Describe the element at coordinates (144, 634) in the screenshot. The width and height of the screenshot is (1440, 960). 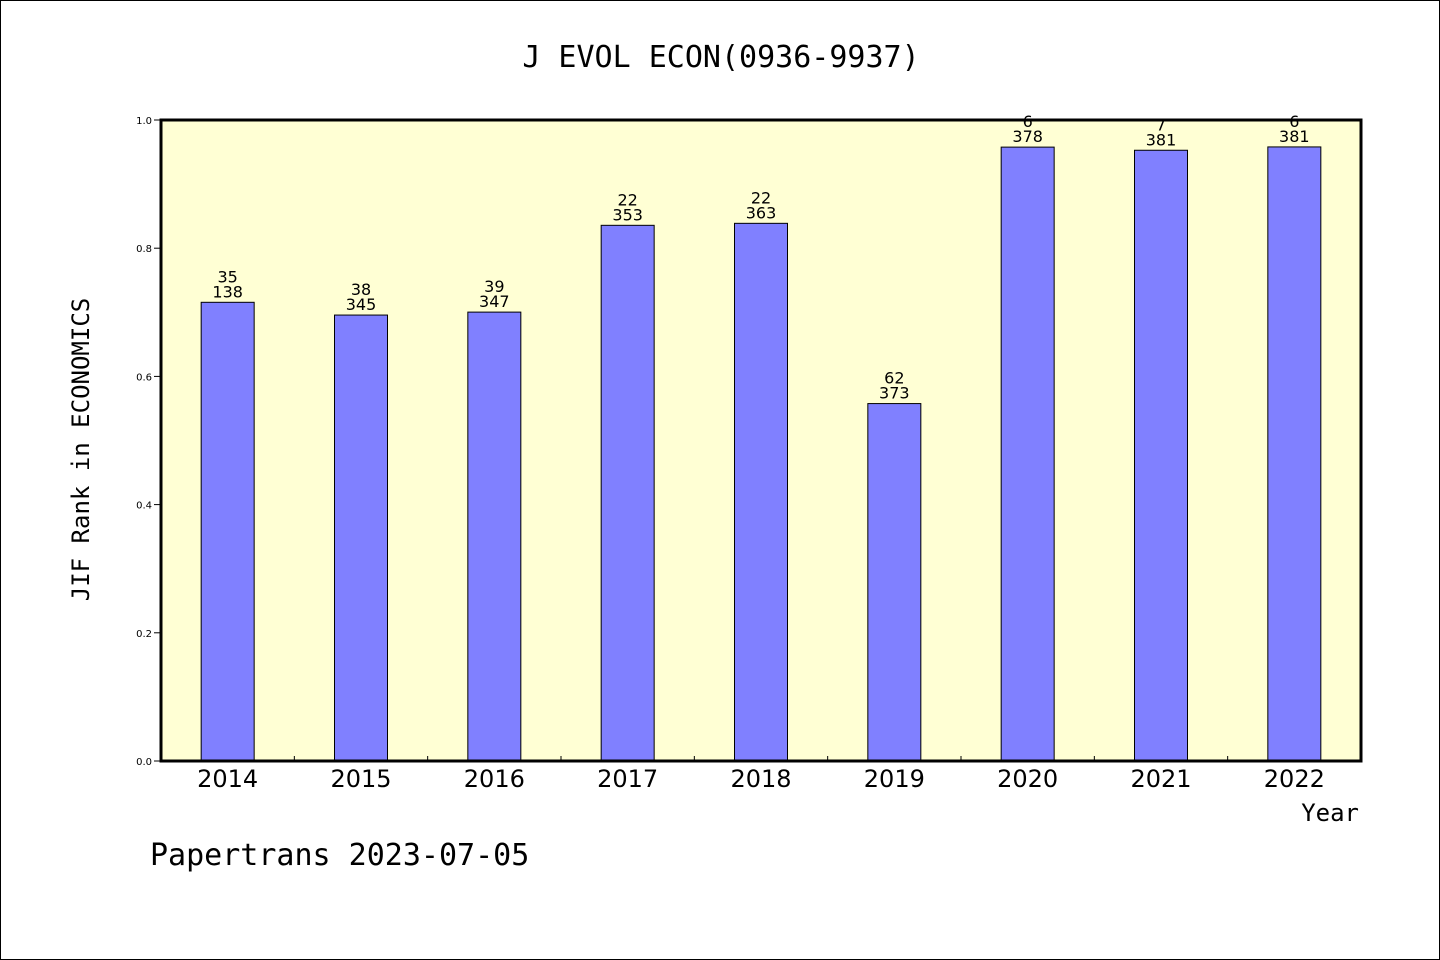
I see `y-tick-label: 0.2` at that location.